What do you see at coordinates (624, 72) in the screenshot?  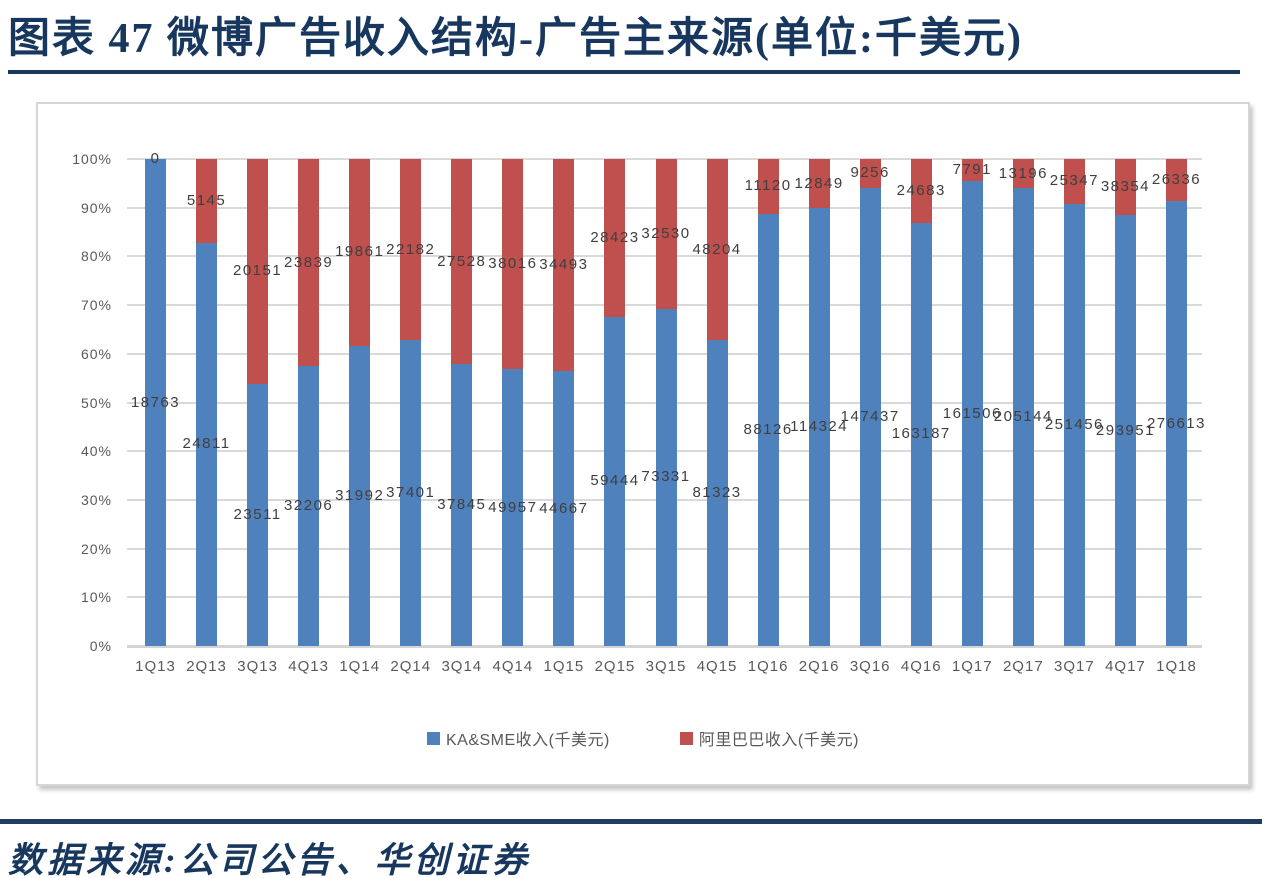 I see `title-underline` at bounding box center [624, 72].